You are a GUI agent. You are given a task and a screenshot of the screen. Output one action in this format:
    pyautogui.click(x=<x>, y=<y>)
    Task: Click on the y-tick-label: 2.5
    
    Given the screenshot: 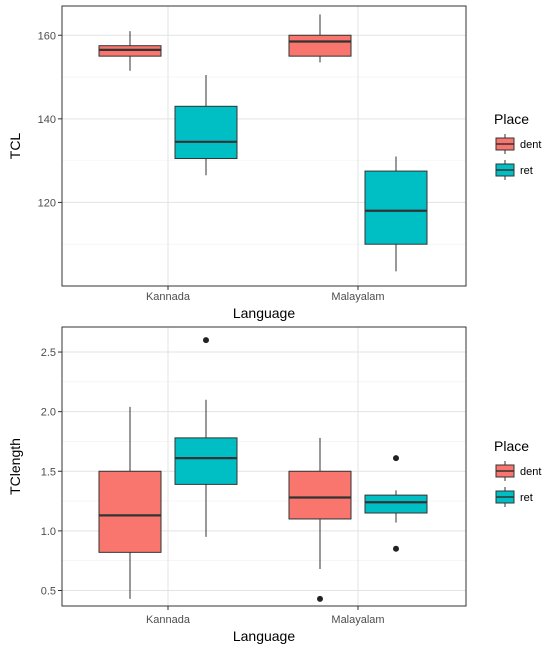 What is the action you would take?
    pyautogui.click(x=48, y=353)
    